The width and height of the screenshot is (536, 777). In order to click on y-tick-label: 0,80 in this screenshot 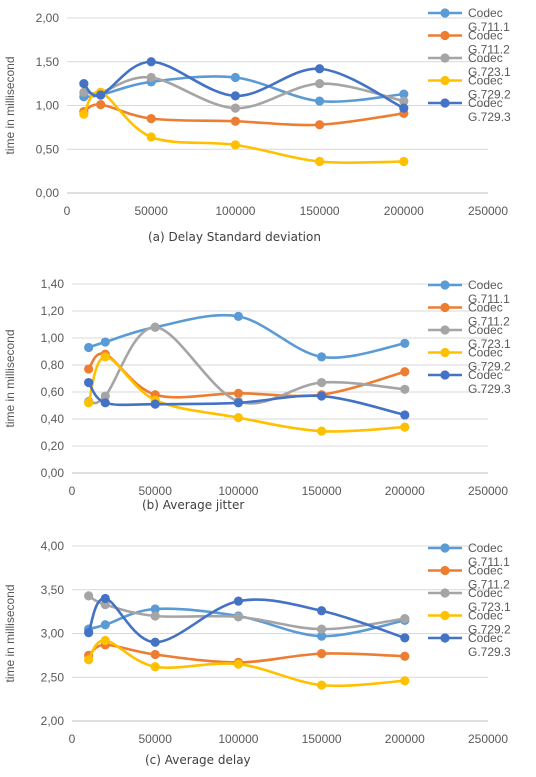, I will do `click(53, 365)`.